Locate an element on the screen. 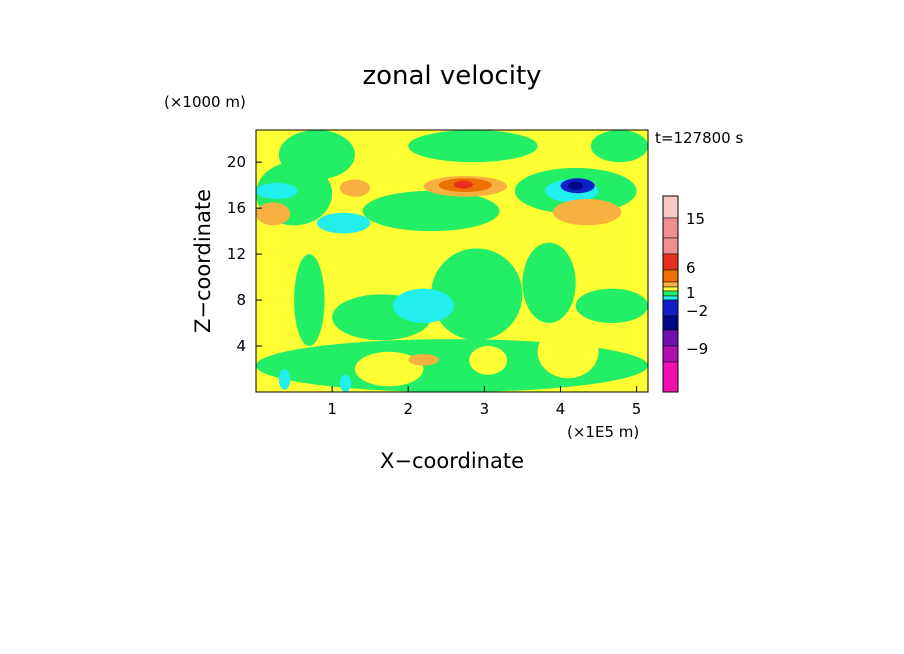 This screenshot has width=904, height=654. colorbar-label: −2 is located at coordinates (697, 311).